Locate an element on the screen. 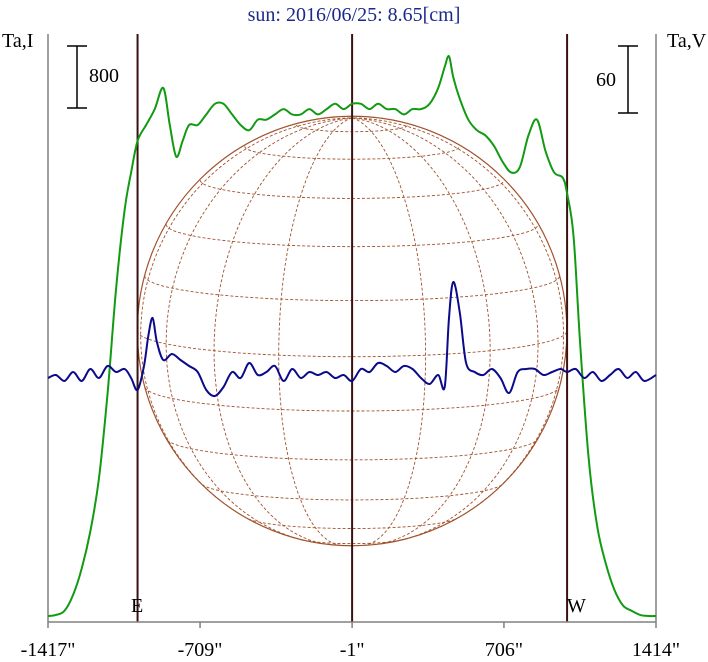  x-tick-label: -1" is located at coordinates (352, 650).